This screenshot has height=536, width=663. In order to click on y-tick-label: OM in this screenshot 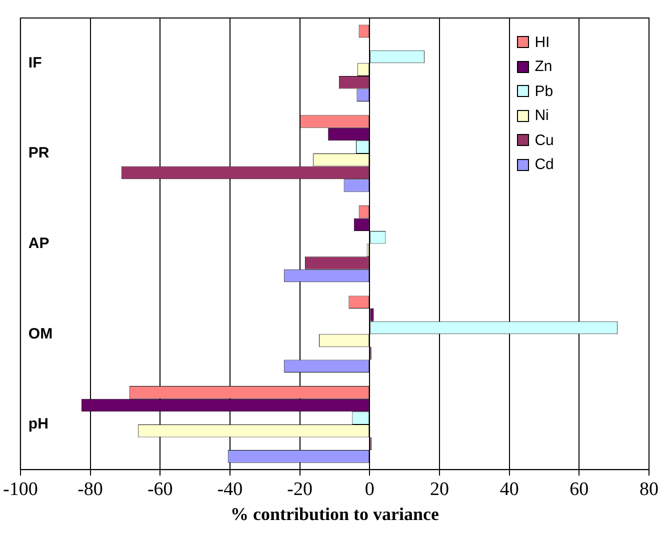, I will do `click(40, 333)`.